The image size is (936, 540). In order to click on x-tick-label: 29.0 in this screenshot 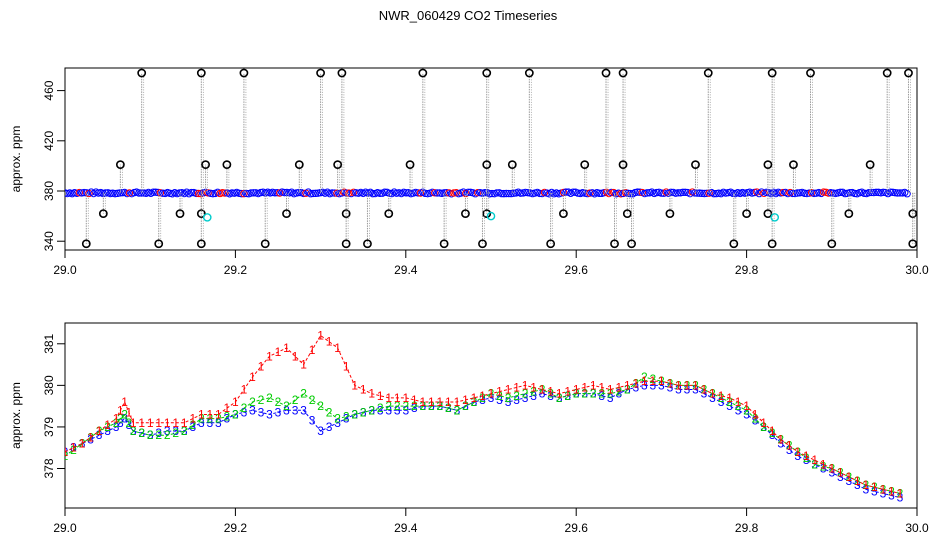, I will do `click(65, 270)`.